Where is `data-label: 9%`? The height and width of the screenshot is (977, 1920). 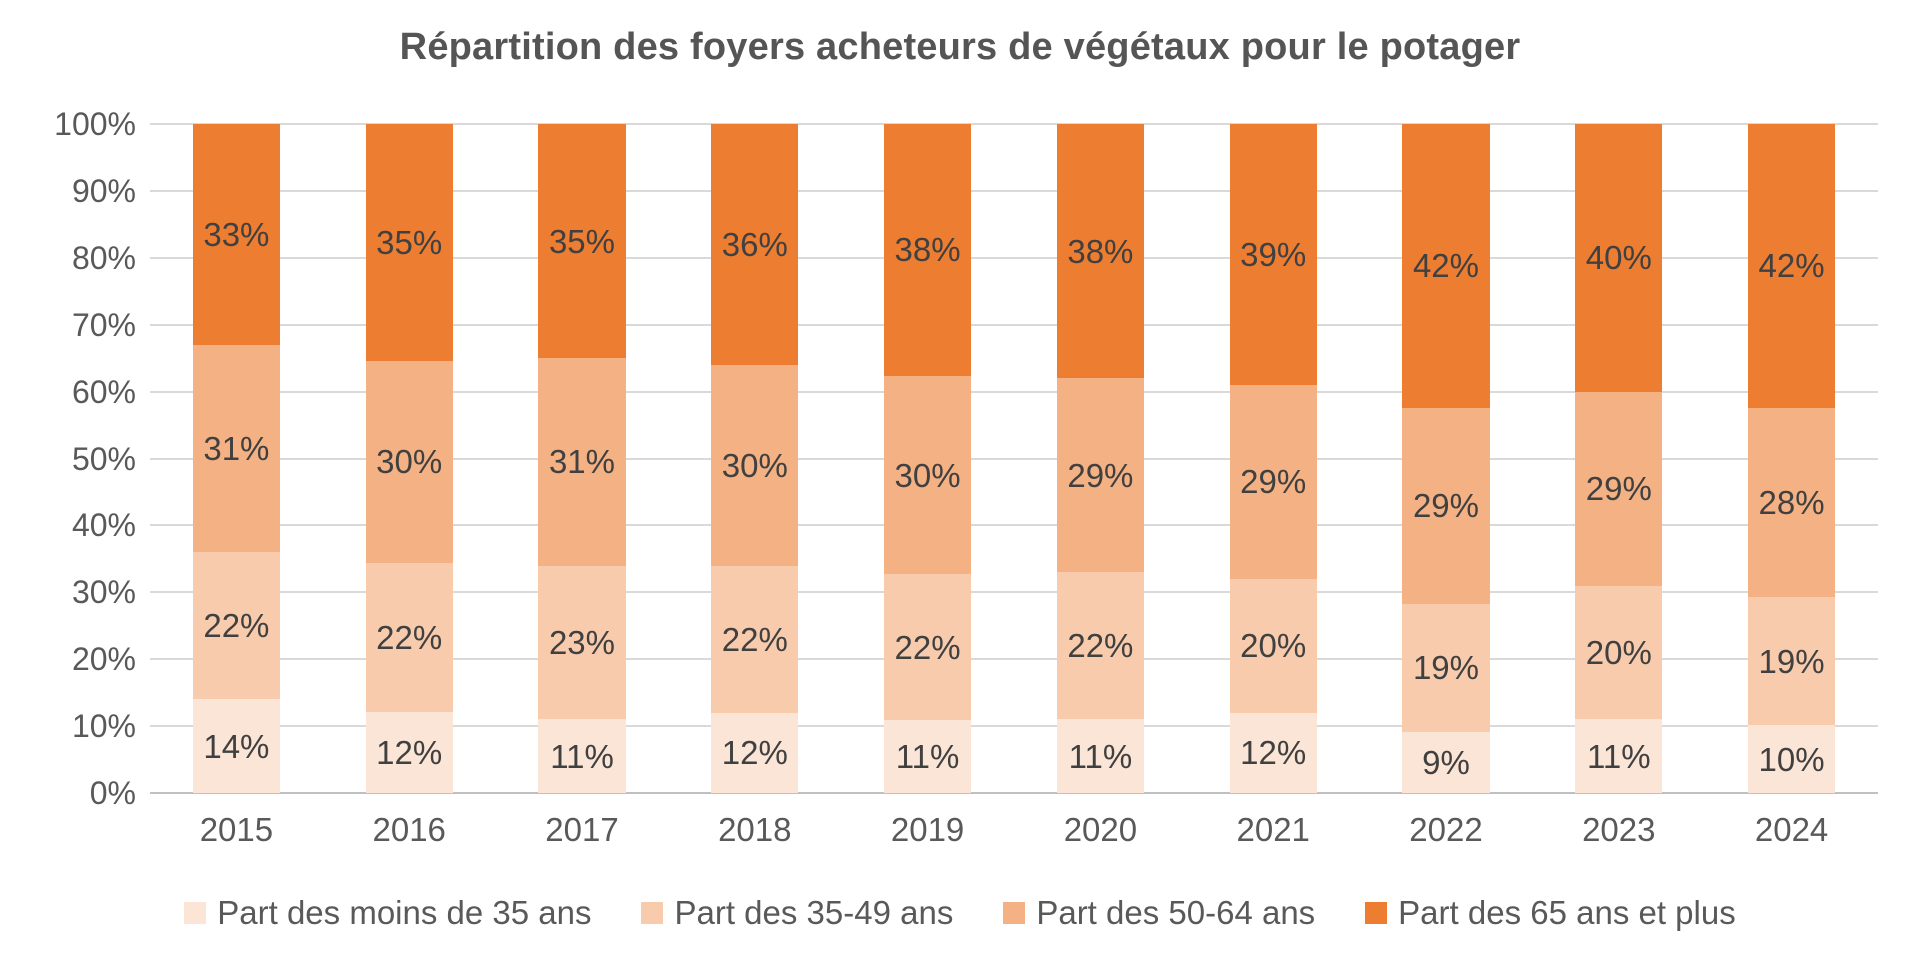 data-label: 9% is located at coordinates (1446, 763).